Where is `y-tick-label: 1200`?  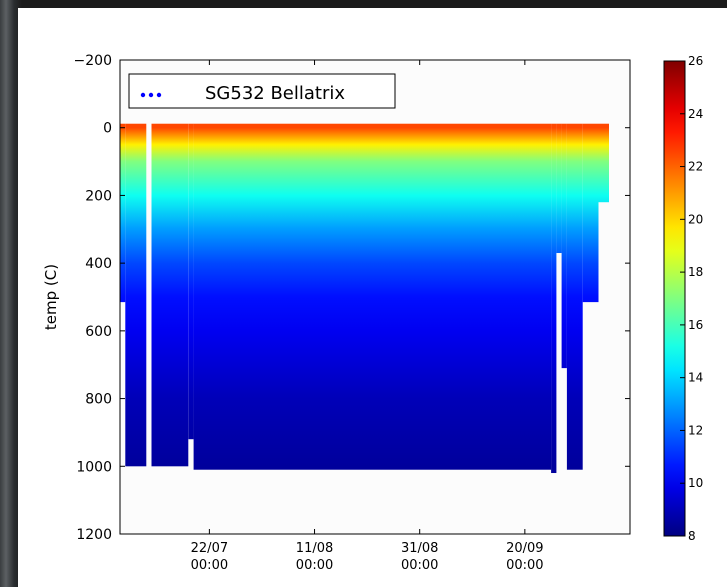 y-tick-label: 1200 is located at coordinates (94, 535).